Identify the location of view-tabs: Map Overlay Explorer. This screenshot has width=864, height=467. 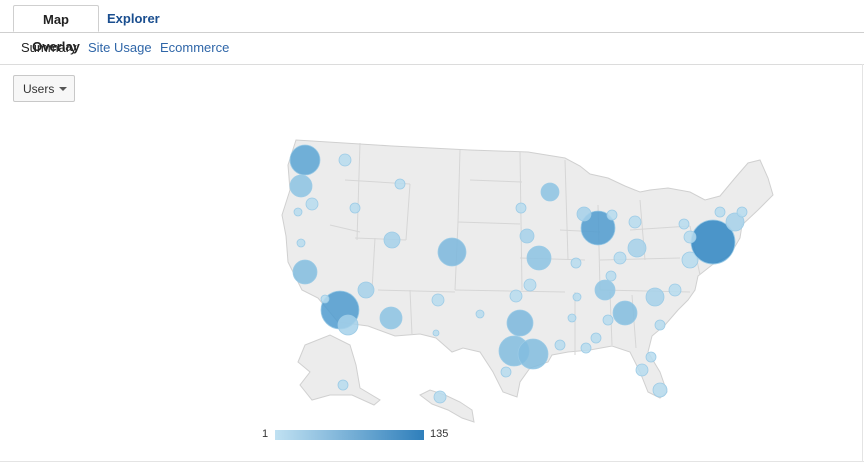
(432, 27).